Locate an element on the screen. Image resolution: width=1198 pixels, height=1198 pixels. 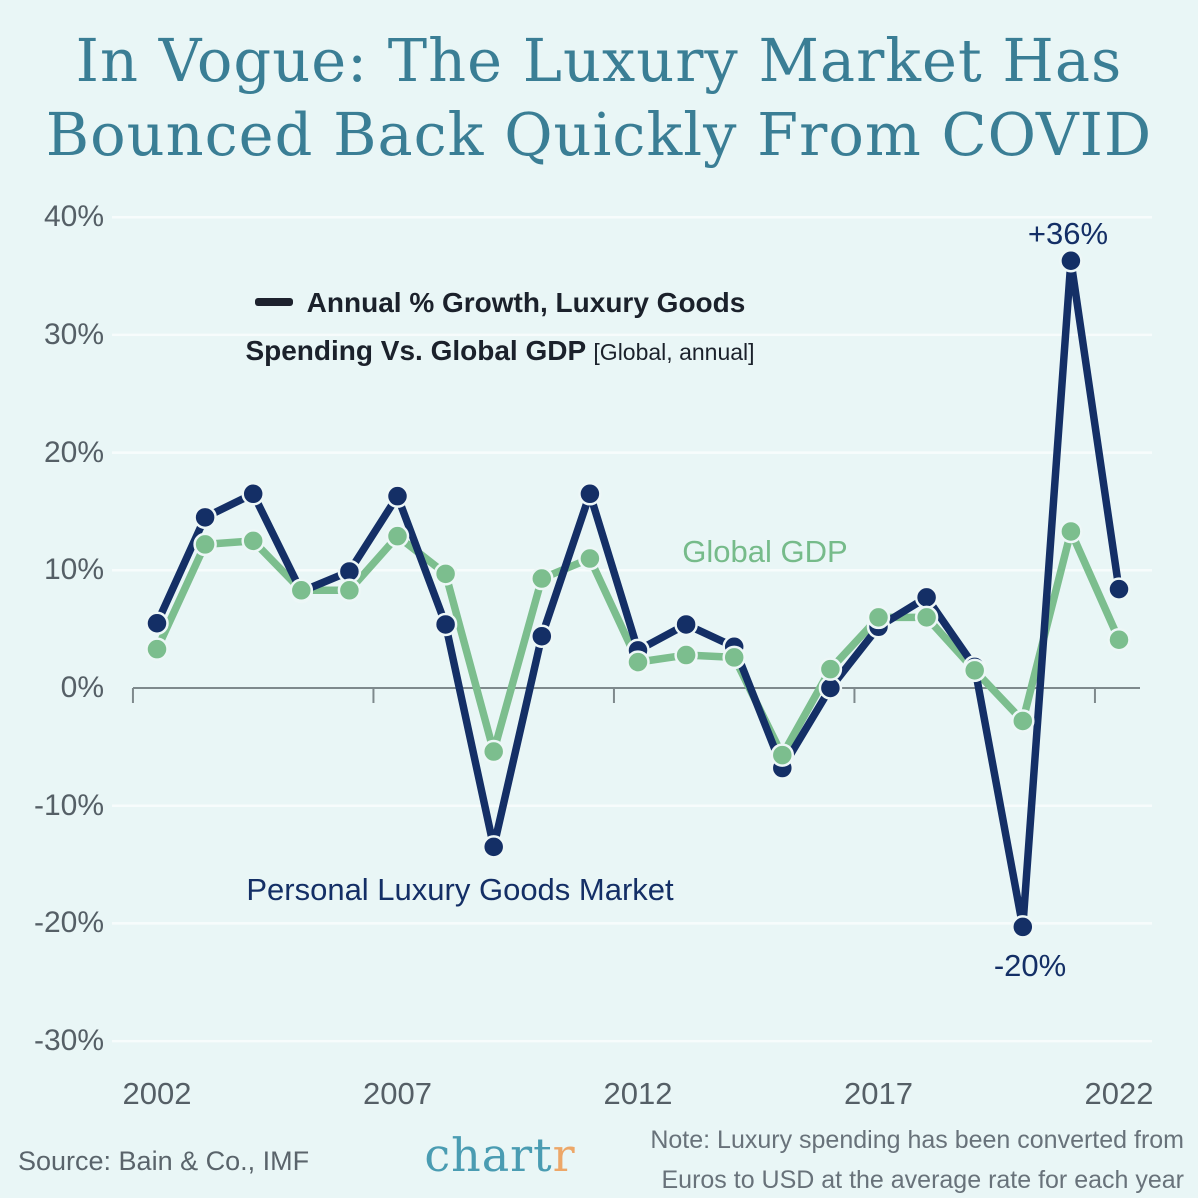
legend-text-qualifier: [Global, annual] is located at coordinates (674, 352).